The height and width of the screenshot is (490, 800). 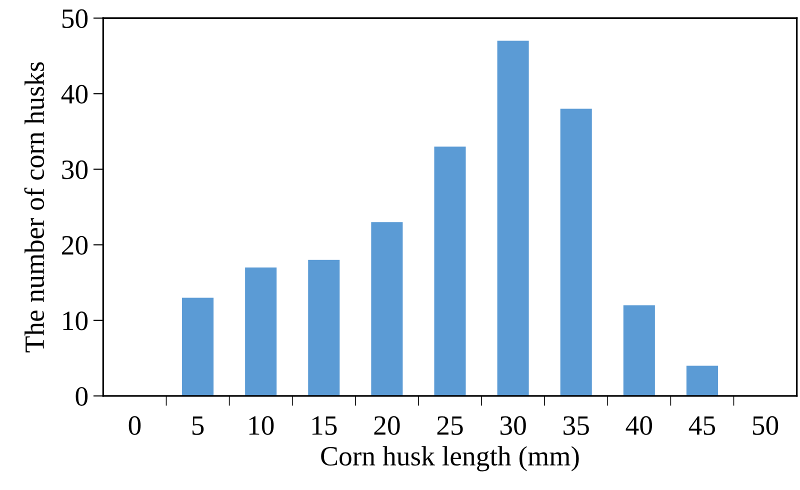 I want to click on x-tick-label: 25, so click(x=450, y=425).